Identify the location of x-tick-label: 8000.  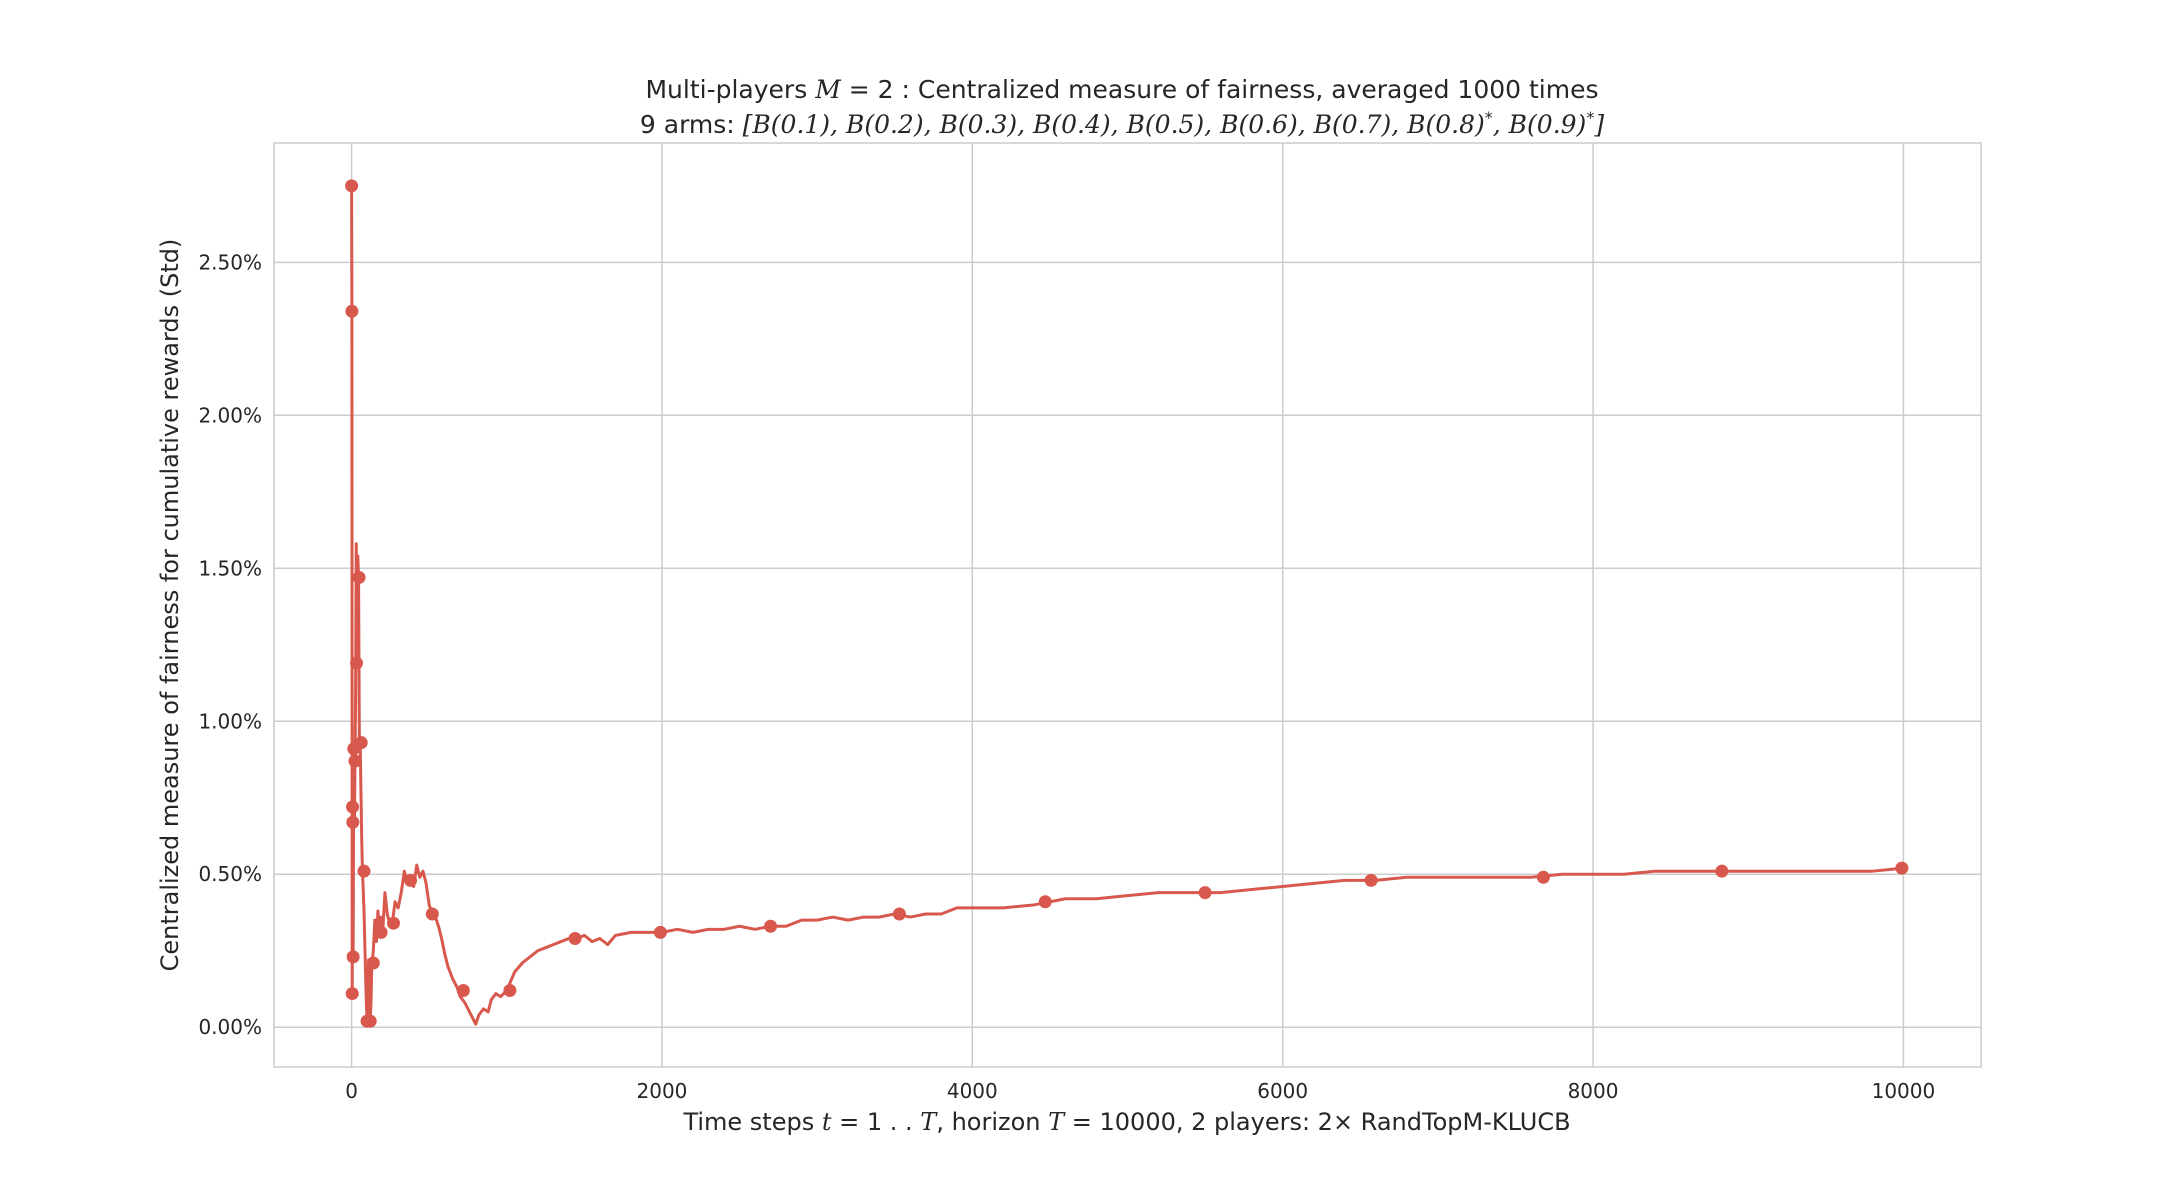
(1593, 1091).